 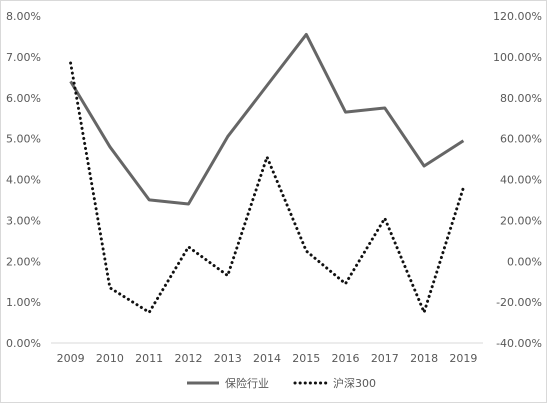 I want to click on left-tick-label: 6.00%, so click(x=23, y=98).